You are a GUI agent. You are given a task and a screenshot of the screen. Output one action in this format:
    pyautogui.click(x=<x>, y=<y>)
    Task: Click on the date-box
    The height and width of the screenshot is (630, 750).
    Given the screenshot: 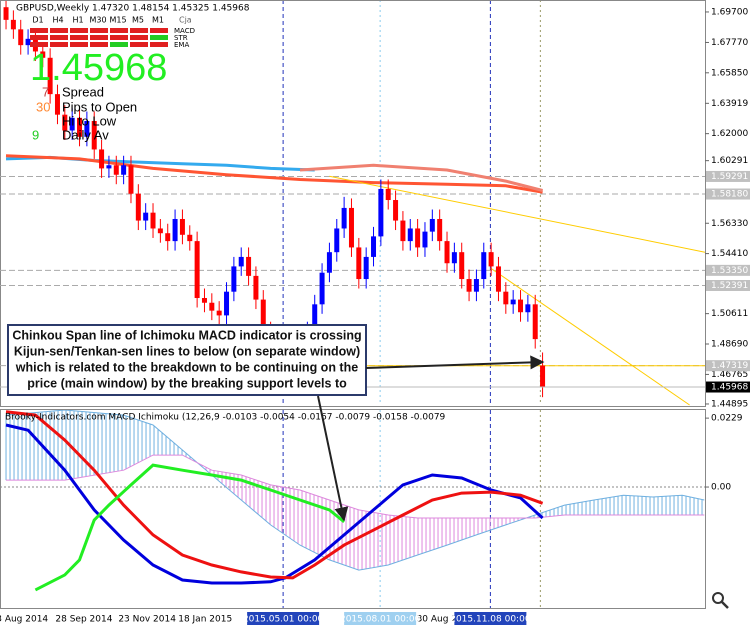 What is the action you would take?
    pyautogui.click(x=283, y=618)
    